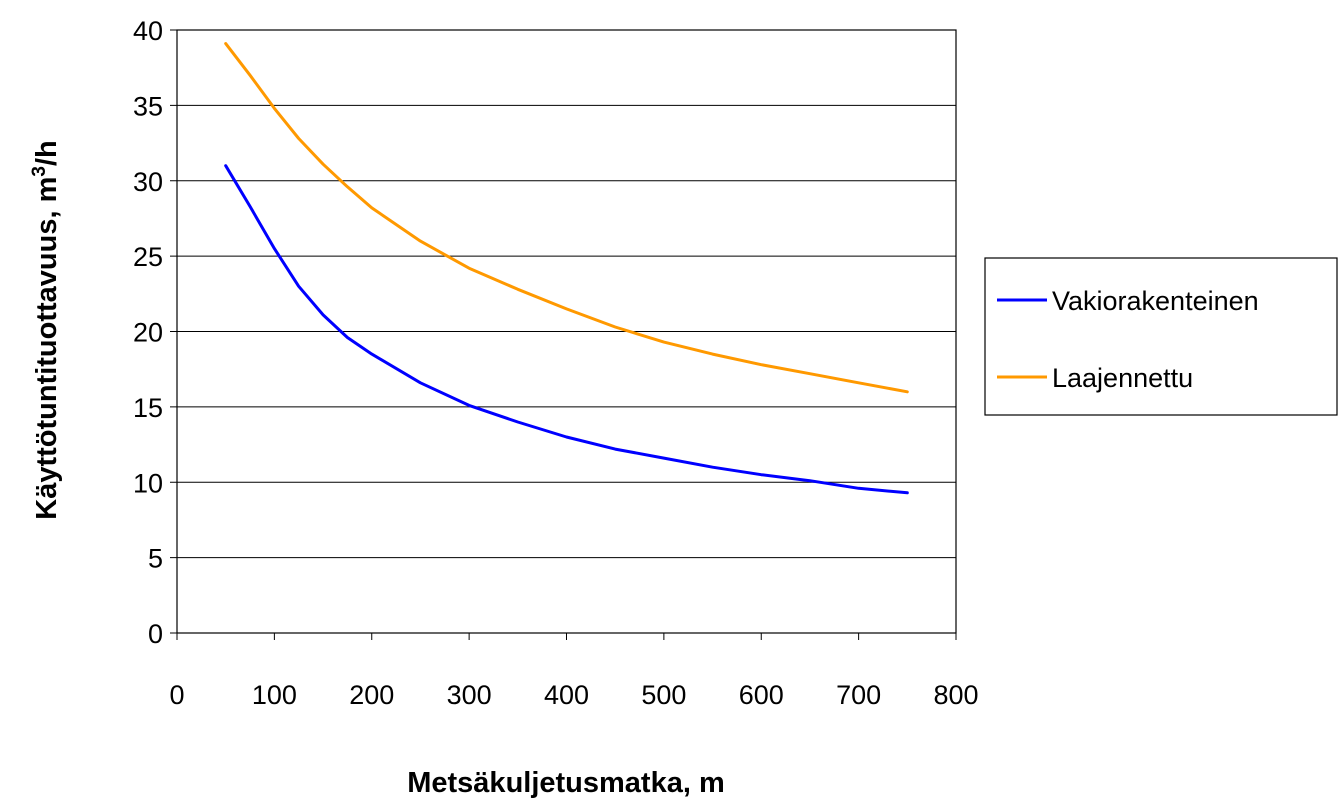  What do you see at coordinates (663, 695) in the screenshot?
I see `x-tick-label-500: 500` at bounding box center [663, 695].